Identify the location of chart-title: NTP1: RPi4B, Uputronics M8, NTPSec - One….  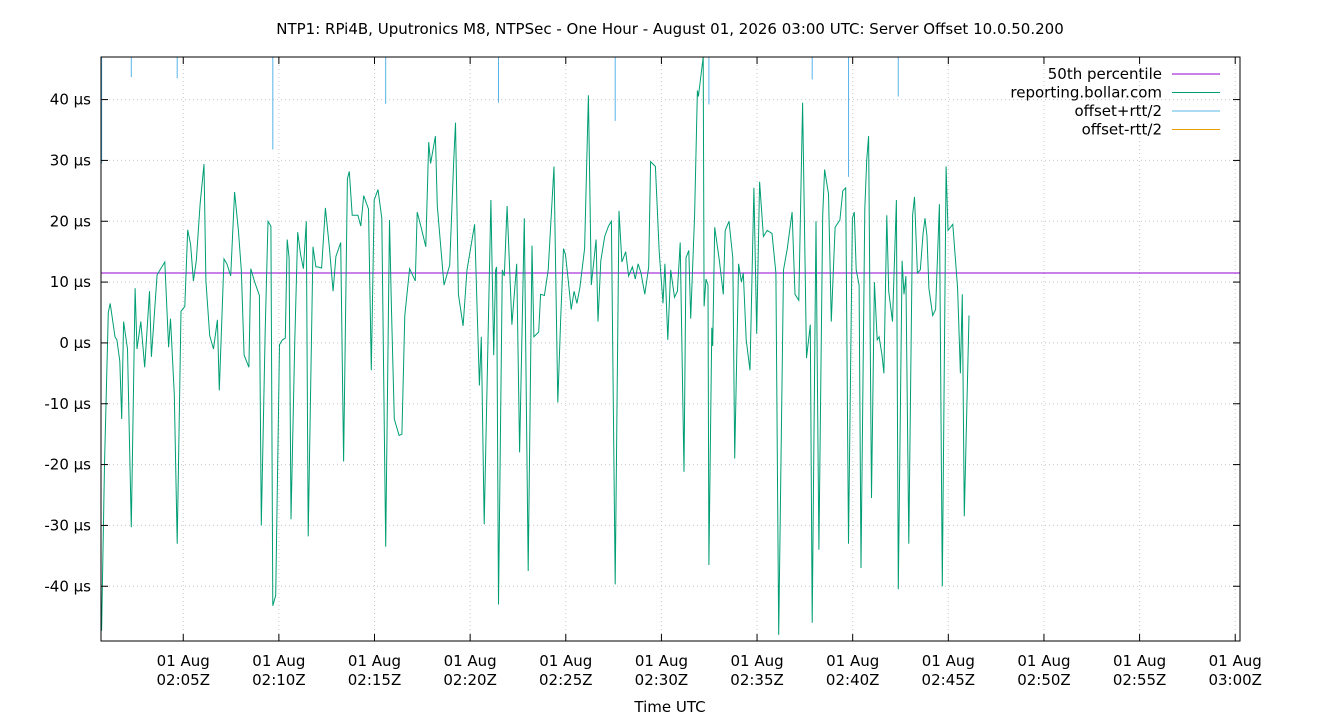
(670, 29).